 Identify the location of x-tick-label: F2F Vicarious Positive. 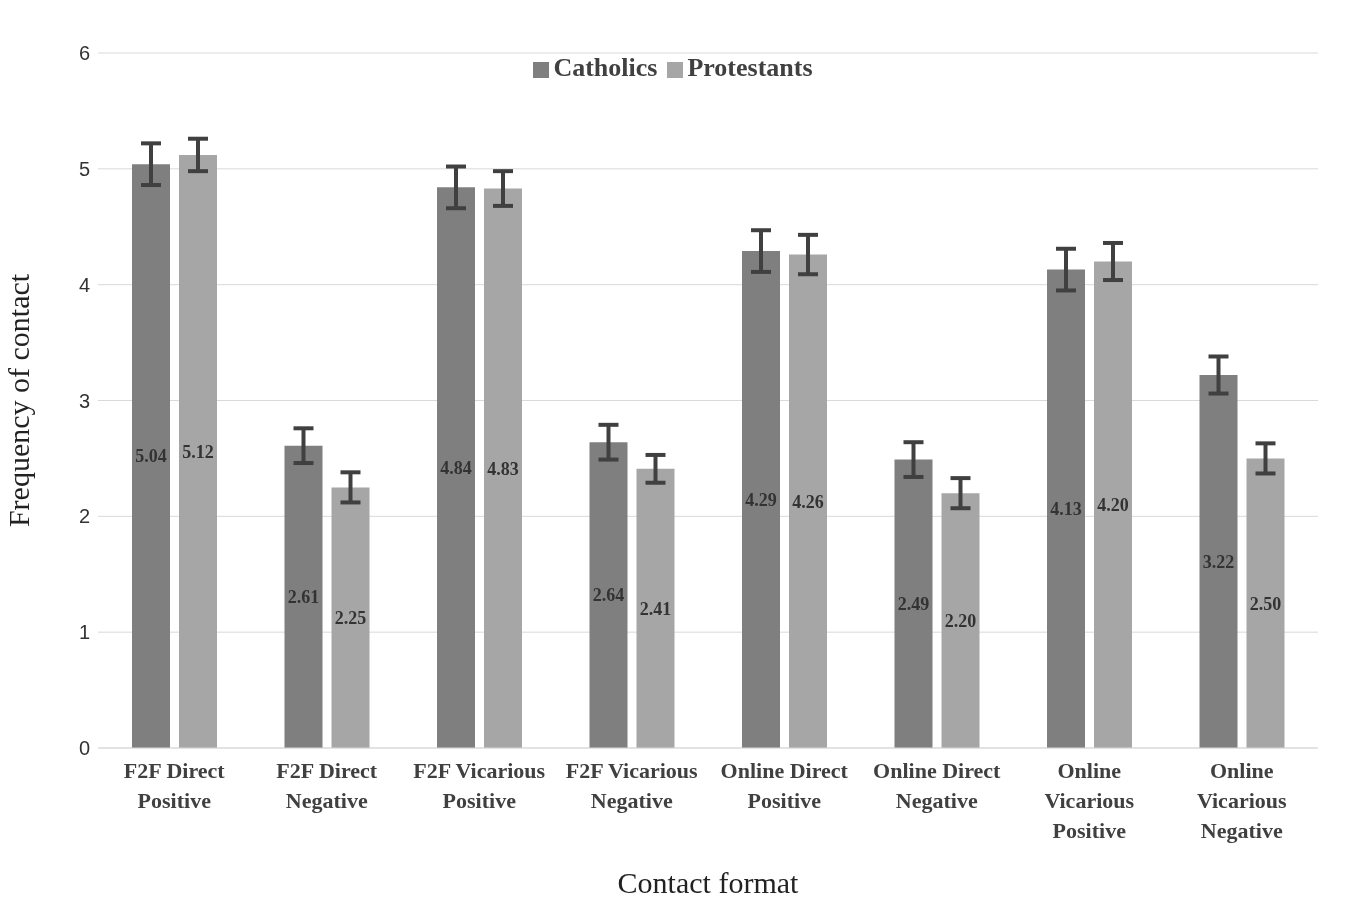
(479, 785).